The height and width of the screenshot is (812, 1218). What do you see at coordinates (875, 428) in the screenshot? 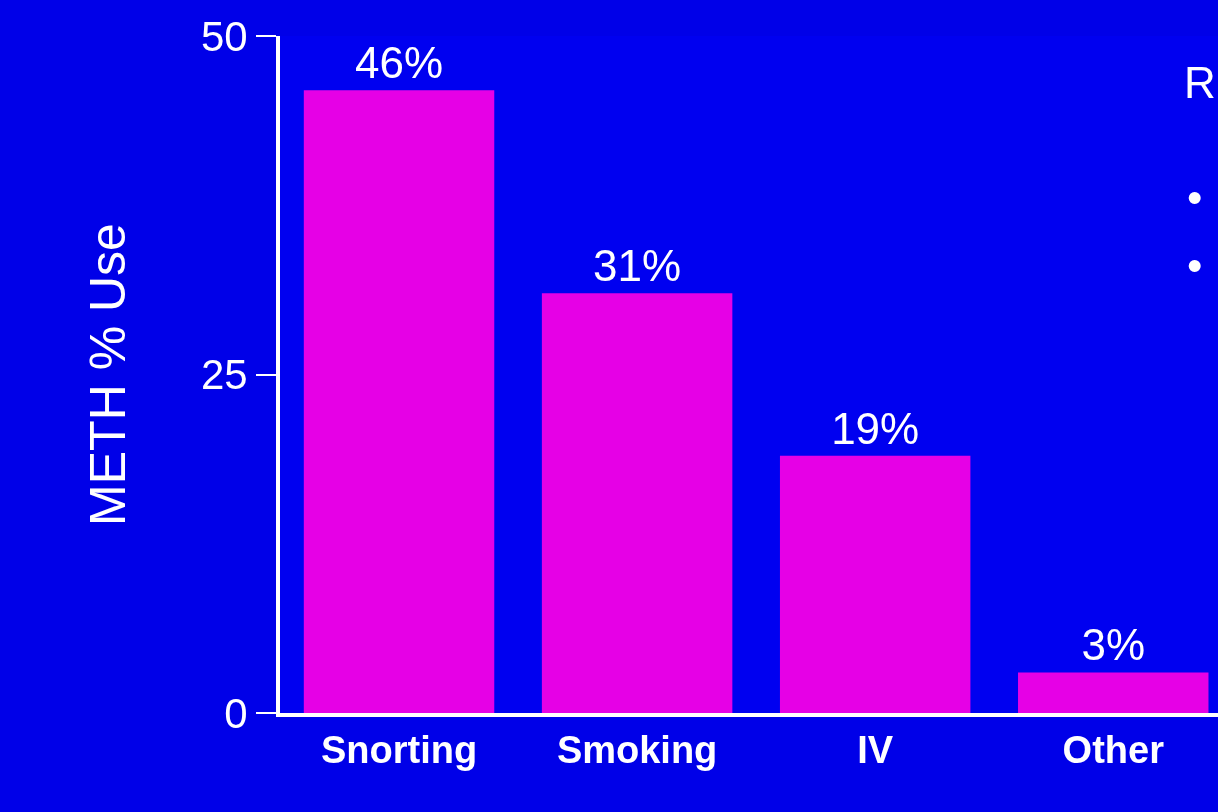
I see `data-label: 19%` at bounding box center [875, 428].